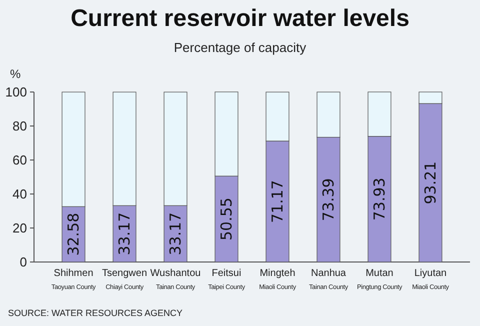  Describe the element at coordinates (379, 199) in the screenshot. I see `data-label: 73.93` at that location.